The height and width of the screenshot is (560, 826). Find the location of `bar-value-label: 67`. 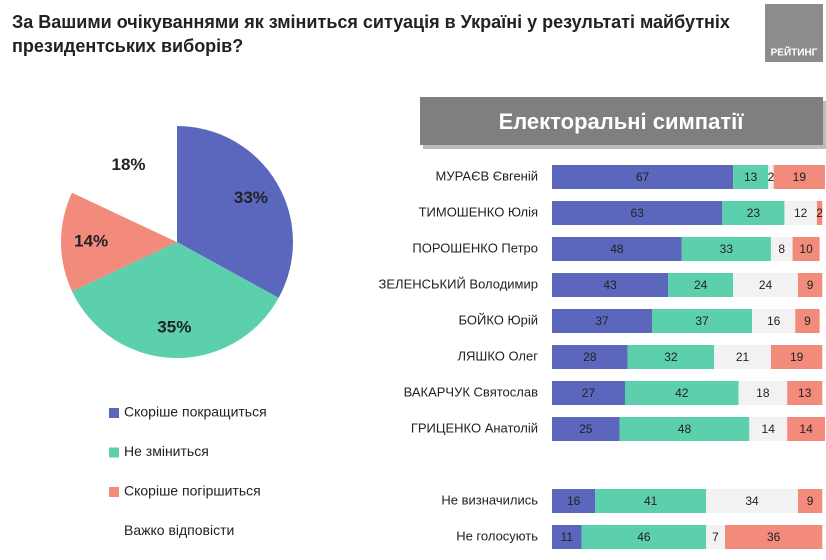

bar-value-label: 67 is located at coordinates (643, 177).